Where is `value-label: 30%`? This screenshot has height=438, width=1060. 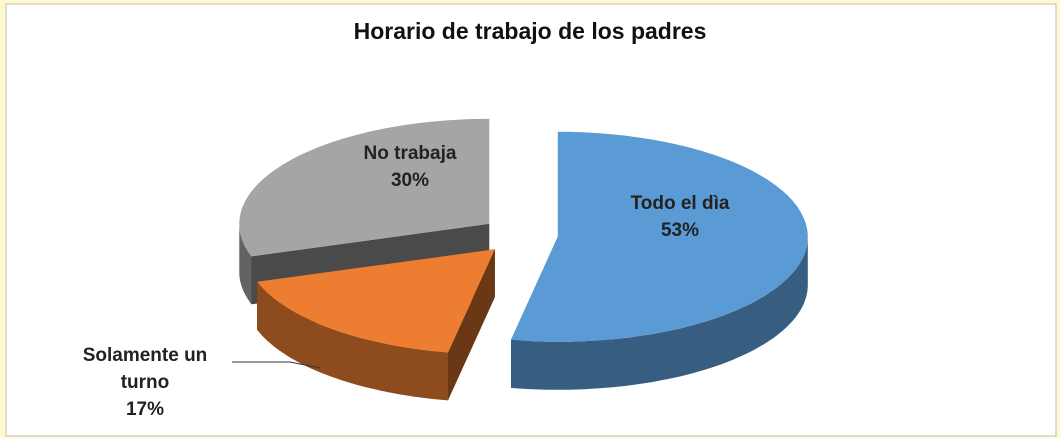
value-label: 30% is located at coordinates (410, 180).